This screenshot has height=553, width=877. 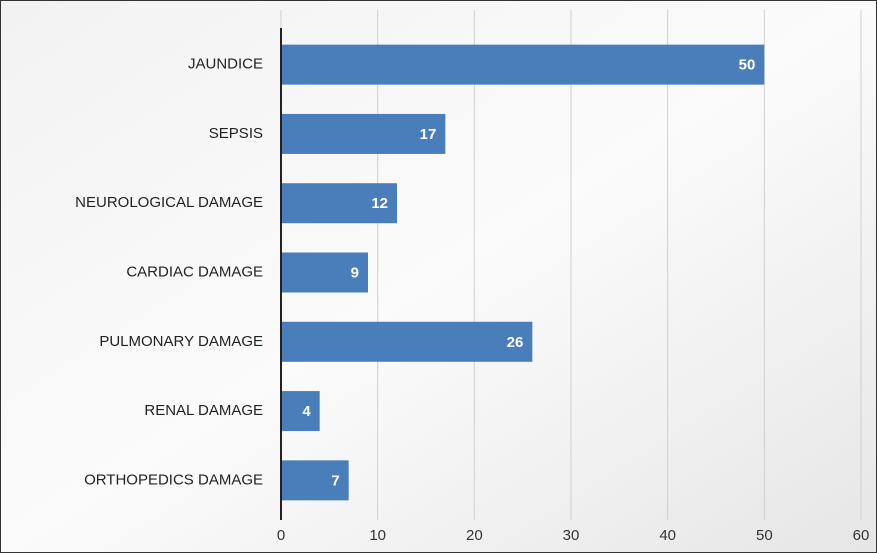 What do you see at coordinates (571, 535) in the screenshot?
I see `x-tick-label: 30` at bounding box center [571, 535].